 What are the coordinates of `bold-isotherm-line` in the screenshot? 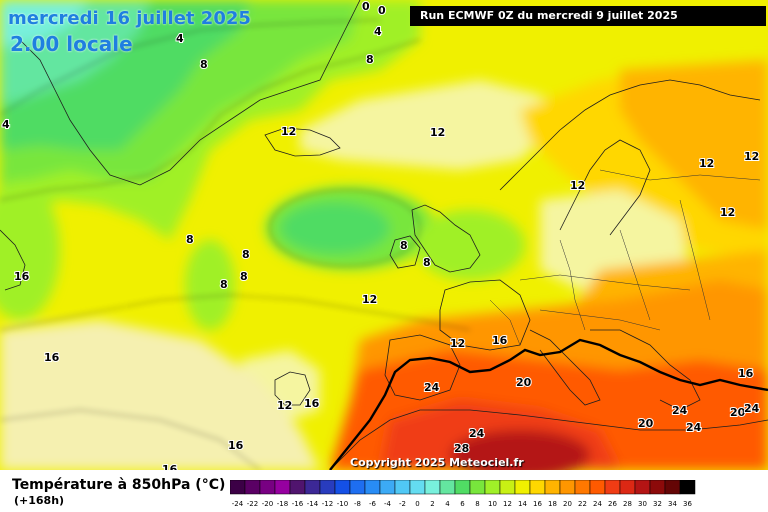 It's located at (548, 404).